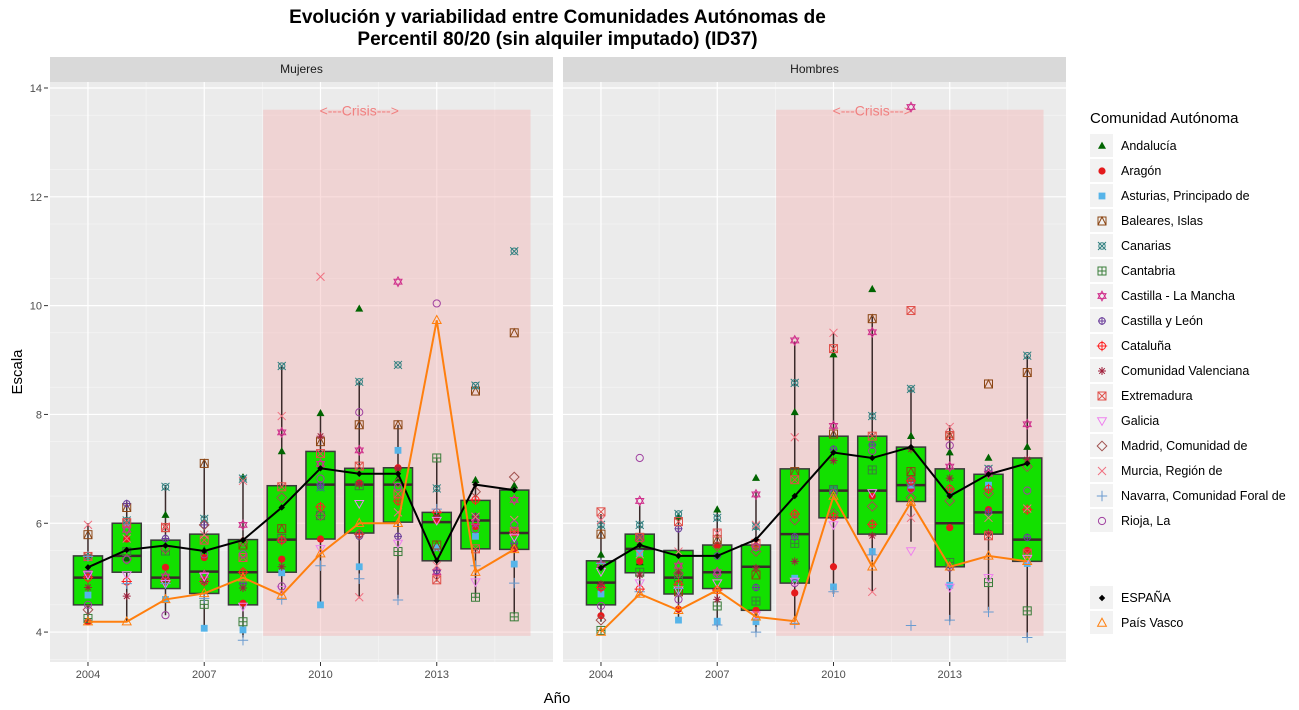  I want to click on y-tick-label: 14, so click(36, 89).